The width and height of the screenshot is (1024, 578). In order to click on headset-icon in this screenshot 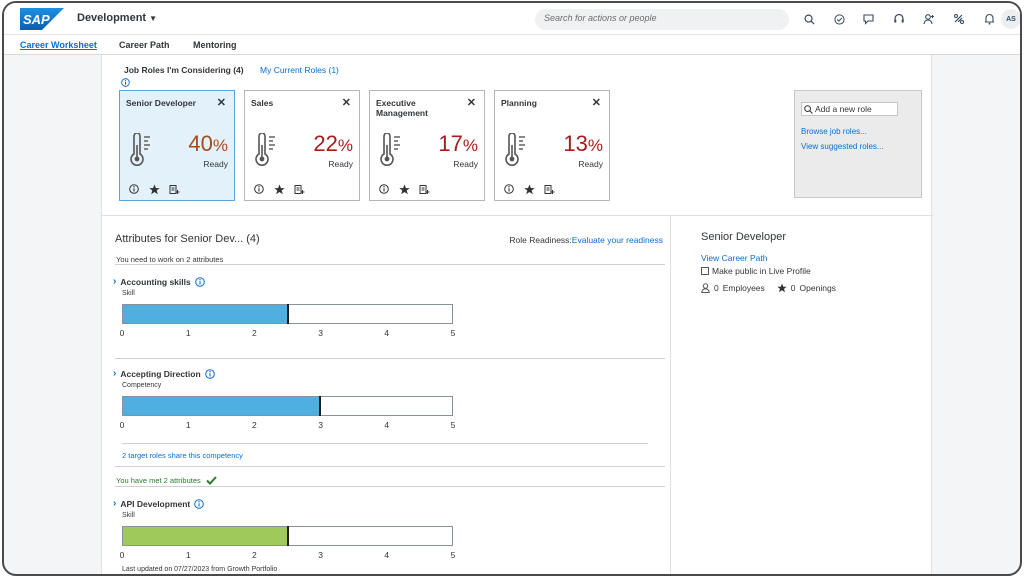, I will do `click(899, 19)`.